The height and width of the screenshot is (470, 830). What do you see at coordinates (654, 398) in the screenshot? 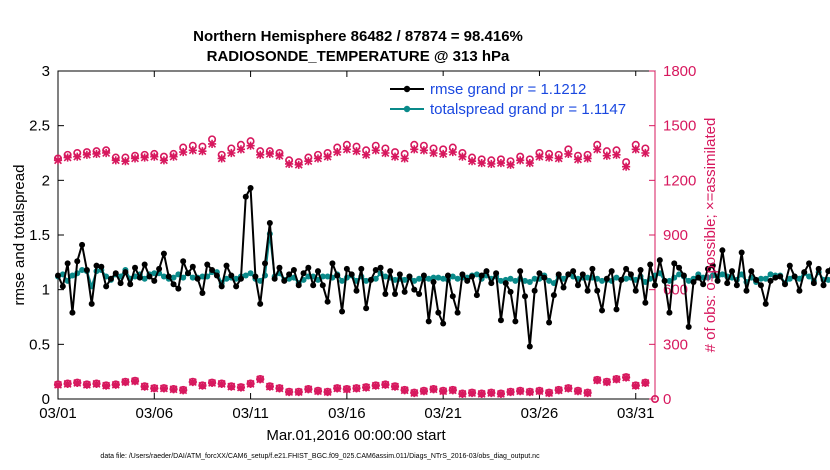
I see `obs-possible-marker` at bounding box center [654, 398].